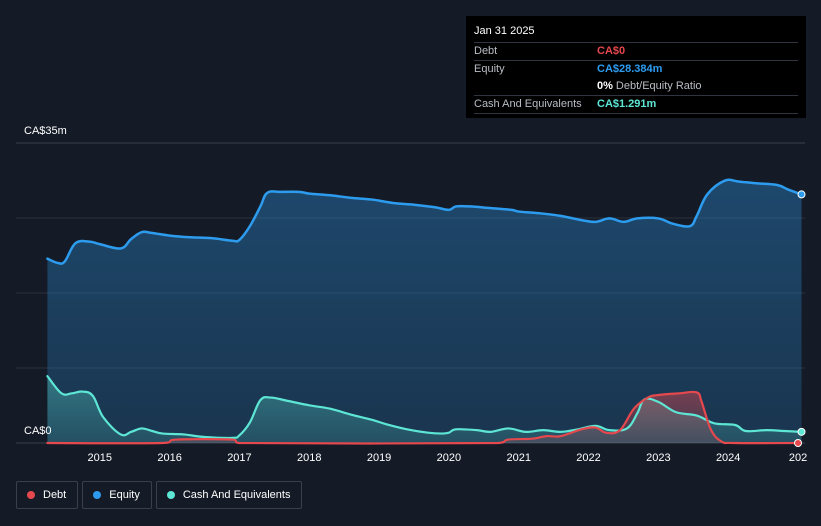 This screenshot has width=821, height=526. What do you see at coordinates (636, 52) in the screenshot?
I see `tooltip-row-debt: Debt CA$0` at bounding box center [636, 52].